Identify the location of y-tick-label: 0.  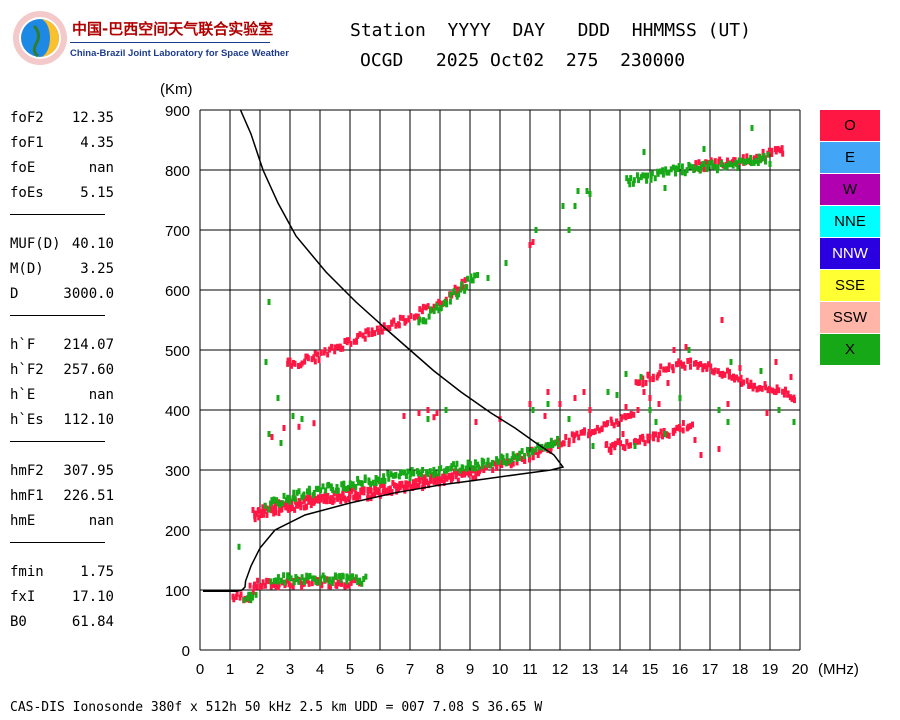
(186, 651).